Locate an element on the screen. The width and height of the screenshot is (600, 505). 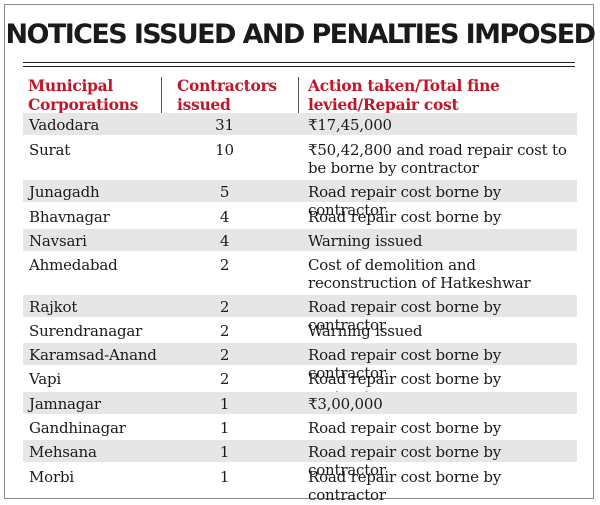
corporation-cell: Karamsad-Anand is located at coordinates (93, 355).